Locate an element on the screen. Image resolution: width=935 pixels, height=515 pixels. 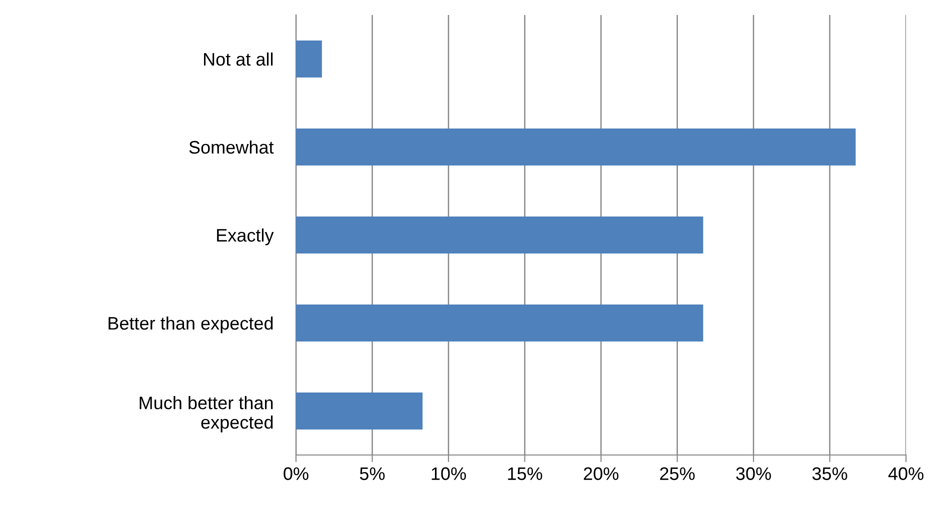
x-tick-label: 40% is located at coordinates (906, 473).